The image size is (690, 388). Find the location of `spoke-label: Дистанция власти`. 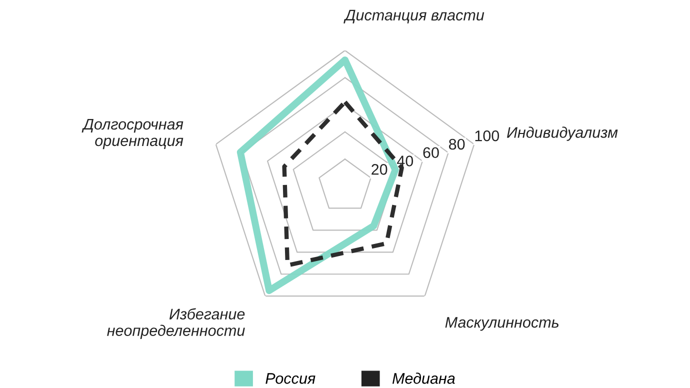

spoke-label: Дистанция власти is located at coordinates (414, 17).